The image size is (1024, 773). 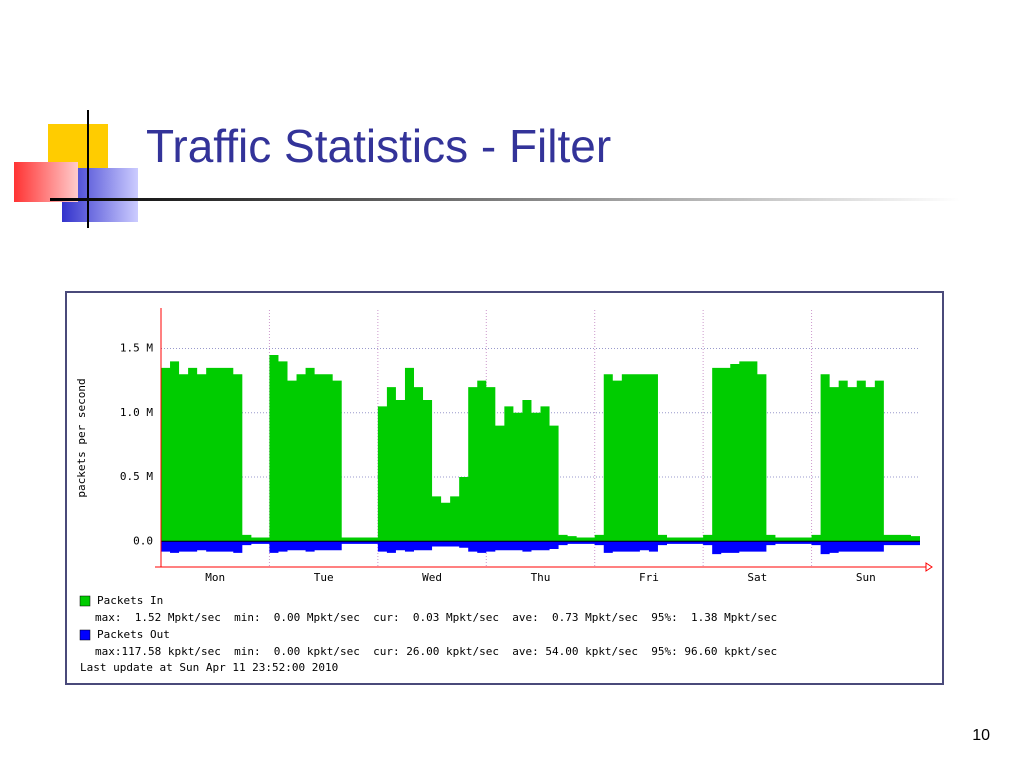 I want to click on deco-square, so click(x=46, y=182).